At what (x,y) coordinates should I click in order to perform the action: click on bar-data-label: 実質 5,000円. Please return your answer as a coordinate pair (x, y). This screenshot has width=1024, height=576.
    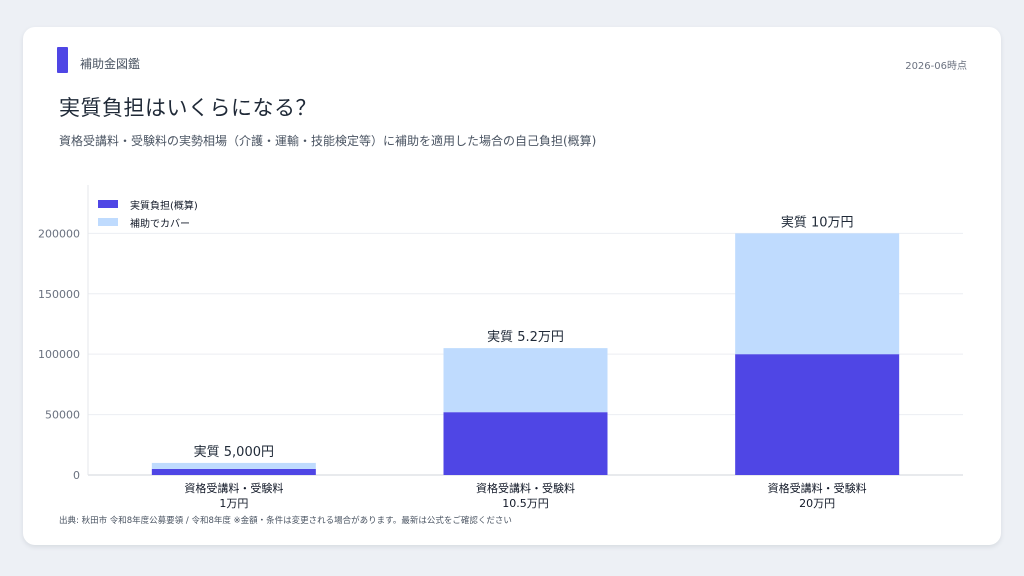
    Looking at the image, I should click on (234, 452).